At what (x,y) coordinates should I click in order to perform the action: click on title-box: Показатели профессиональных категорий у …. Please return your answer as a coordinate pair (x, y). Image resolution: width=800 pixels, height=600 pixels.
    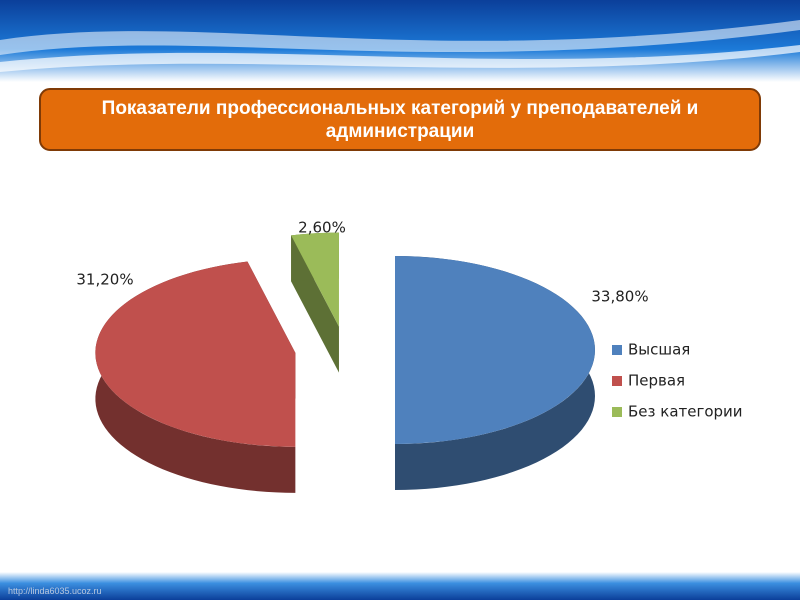
    Looking at the image, I should click on (400, 120).